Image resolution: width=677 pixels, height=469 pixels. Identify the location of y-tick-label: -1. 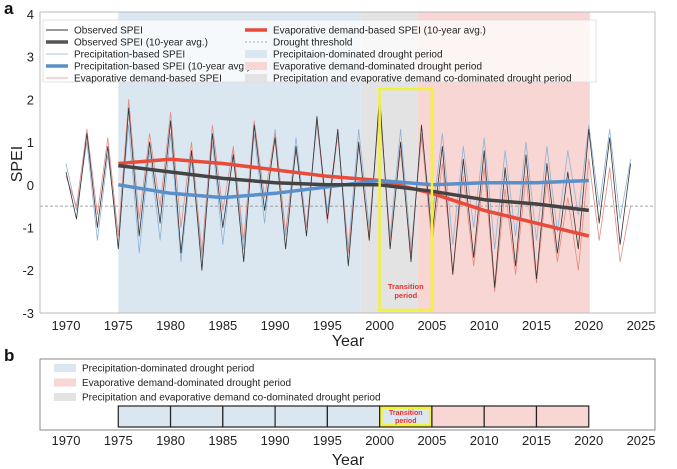
(28, 228).